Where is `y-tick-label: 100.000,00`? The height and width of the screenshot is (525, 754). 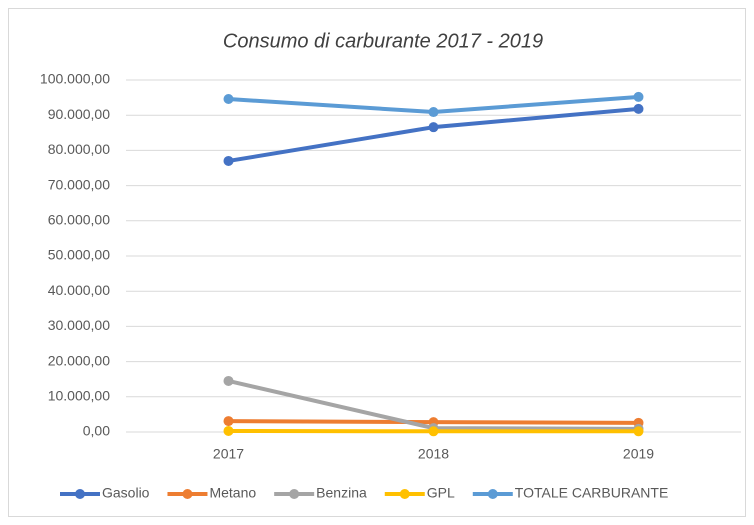
y-tick-label: 100.000,00 is located at coordinates (75, 79).